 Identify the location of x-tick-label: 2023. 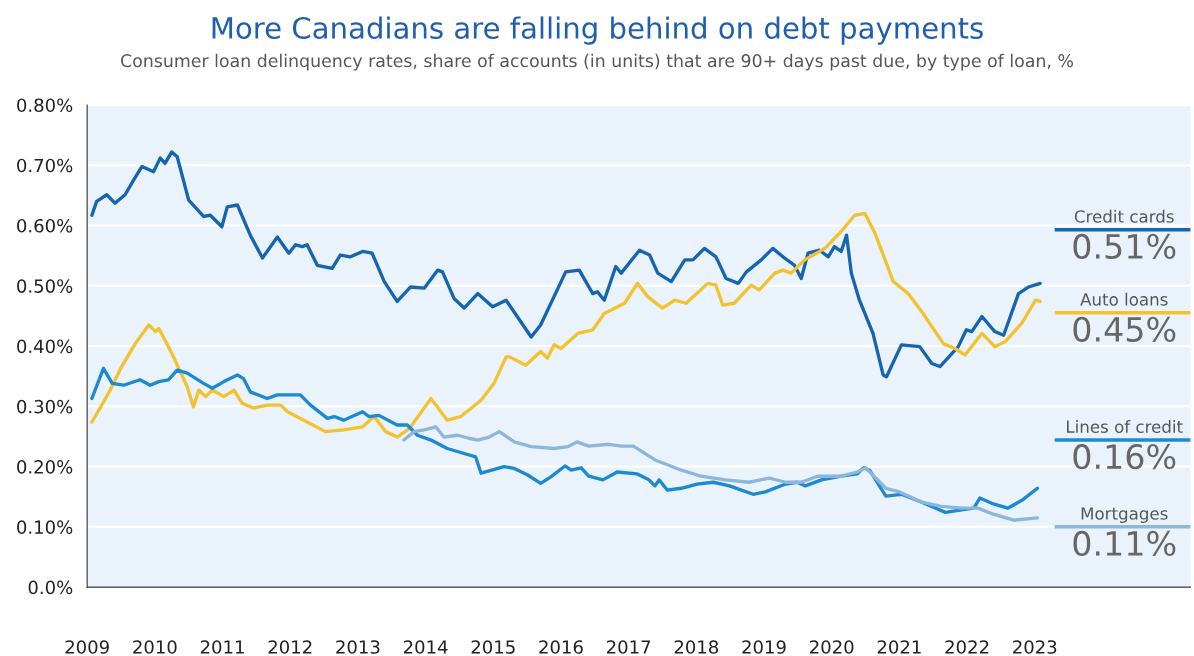
(1035, 647).